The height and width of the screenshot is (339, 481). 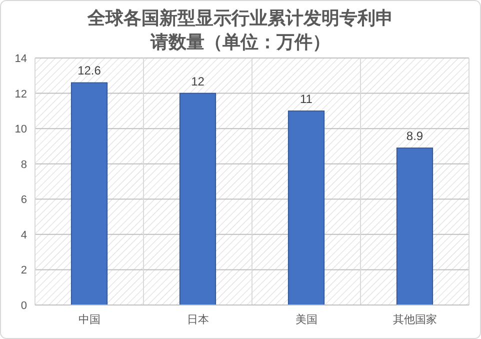 I want to click on y-tick-label: 14, so click(x=20, y=59).